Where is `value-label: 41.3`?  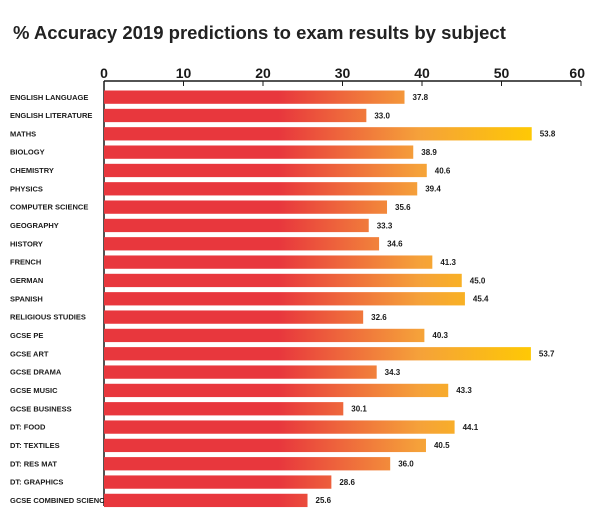 value-label: 41.3 is located at coordinates (448, 262).